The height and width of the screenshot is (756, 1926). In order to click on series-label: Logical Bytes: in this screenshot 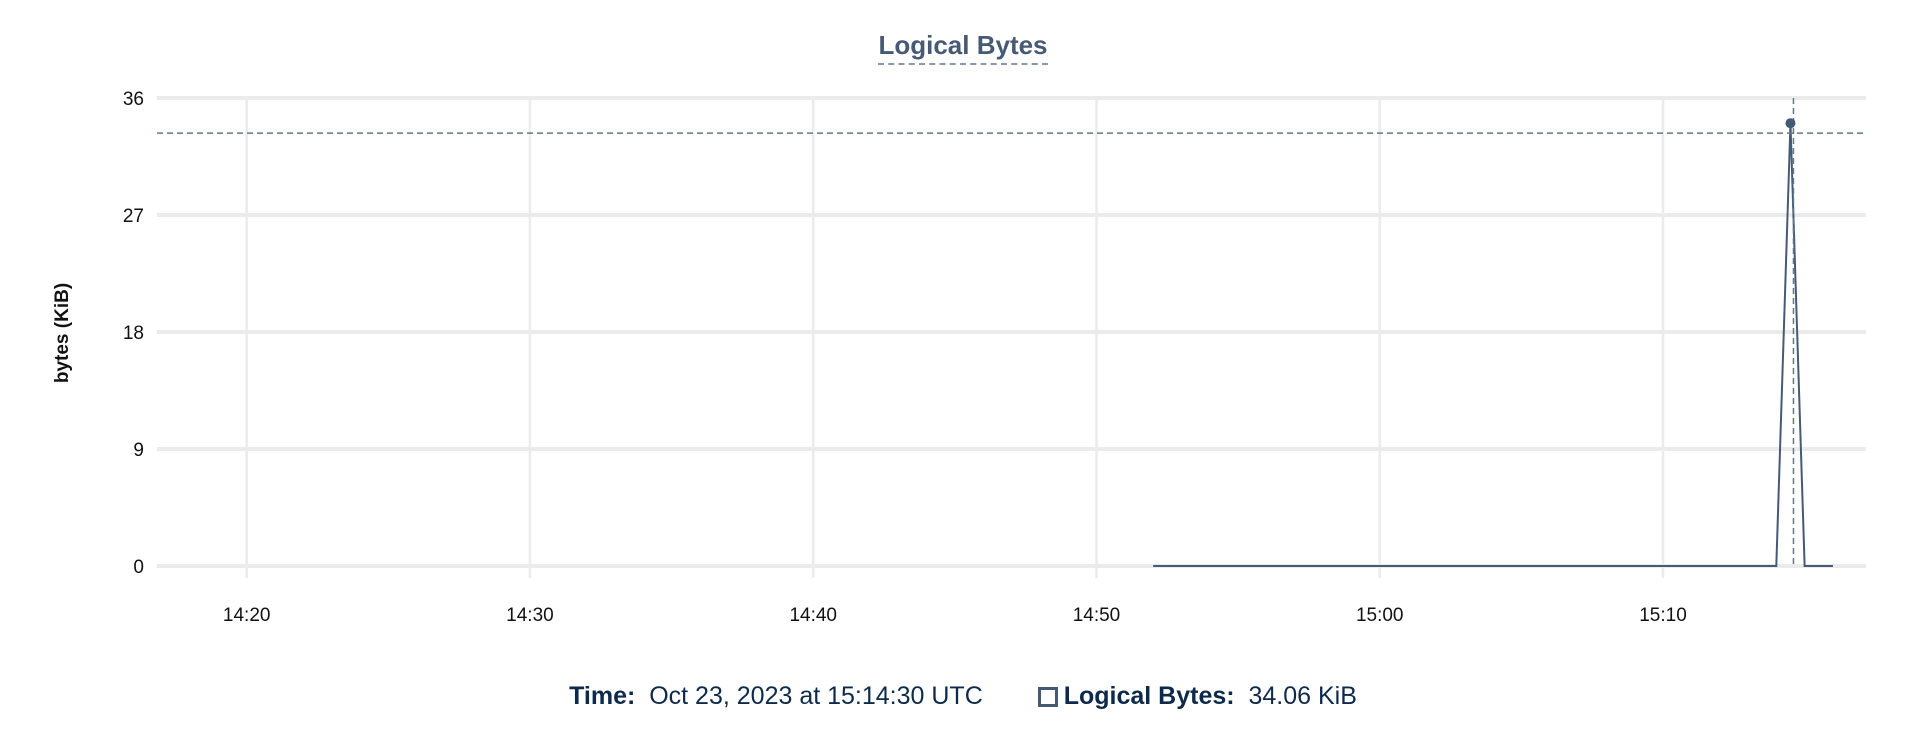, I will do `click(1149, 696)`.